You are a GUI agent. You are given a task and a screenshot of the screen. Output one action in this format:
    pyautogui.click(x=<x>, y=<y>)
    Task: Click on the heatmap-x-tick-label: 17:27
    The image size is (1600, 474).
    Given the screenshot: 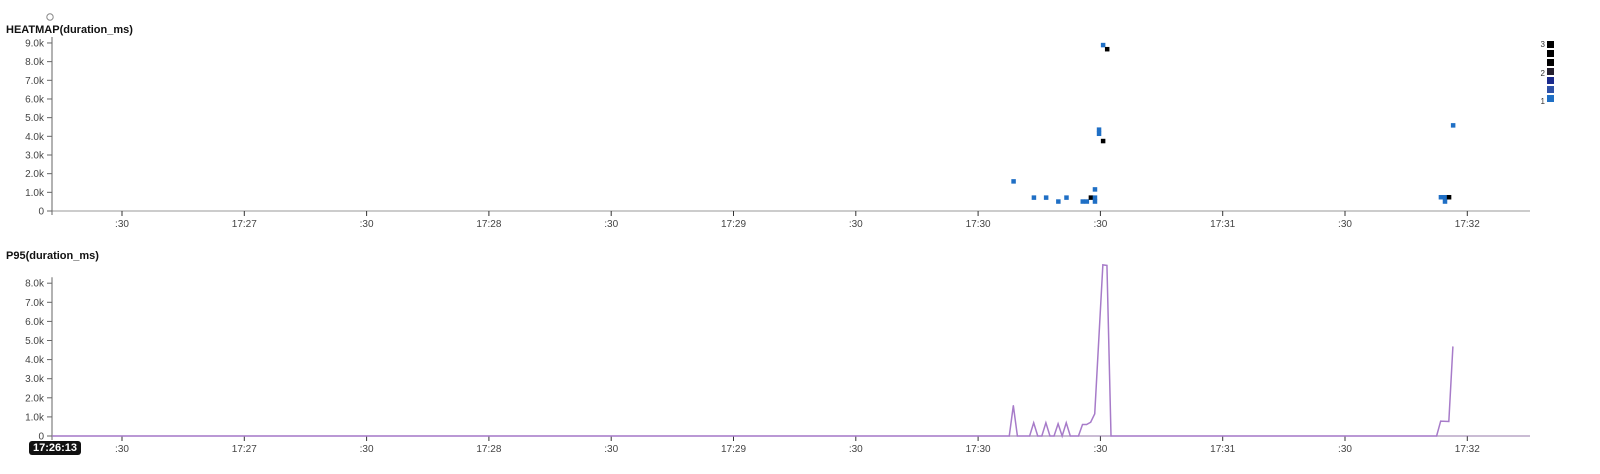 What is the action you would take?
    pyautogui.click(x=244, y=224)
    